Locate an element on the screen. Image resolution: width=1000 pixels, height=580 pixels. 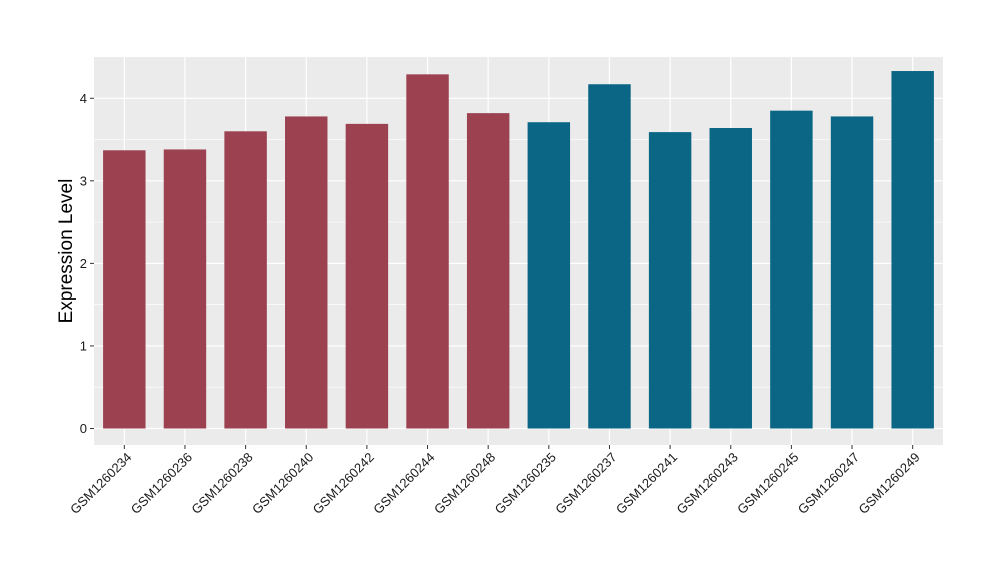
x-tick-label: GSM1260247 is located at coordinates (828, 483).